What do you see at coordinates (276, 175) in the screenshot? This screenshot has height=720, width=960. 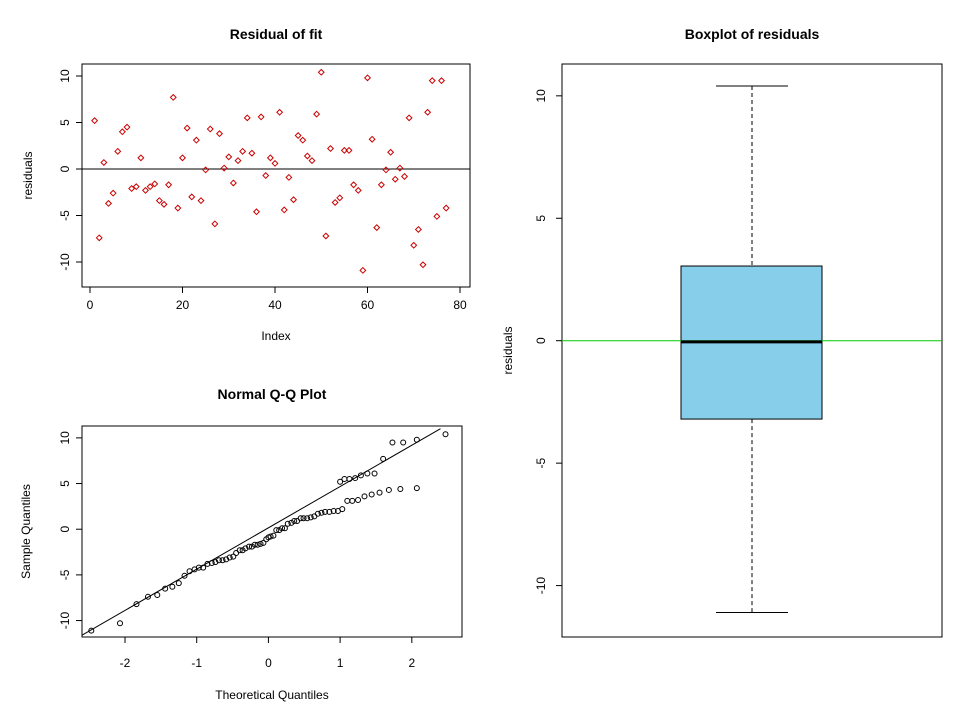 I see `plot-frame` at bounding box center [276, 175].